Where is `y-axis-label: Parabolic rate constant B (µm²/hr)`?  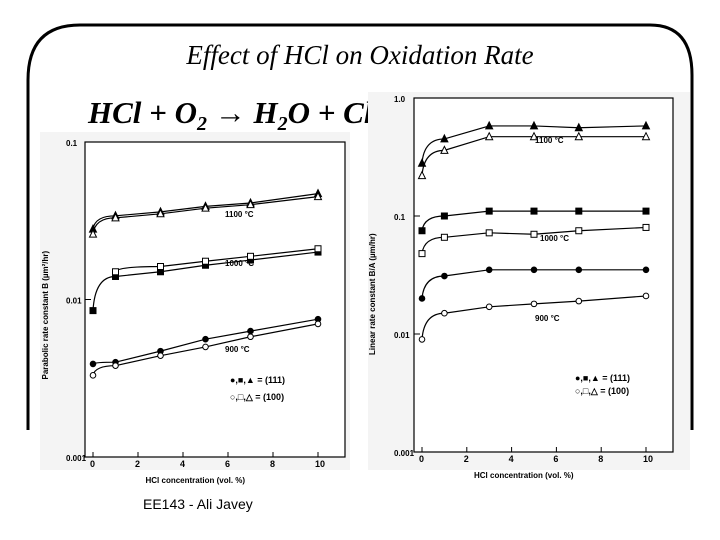
y-axis-label: Parabolic rate constant B (µm²/hr) is located at coordinates (45, 315).